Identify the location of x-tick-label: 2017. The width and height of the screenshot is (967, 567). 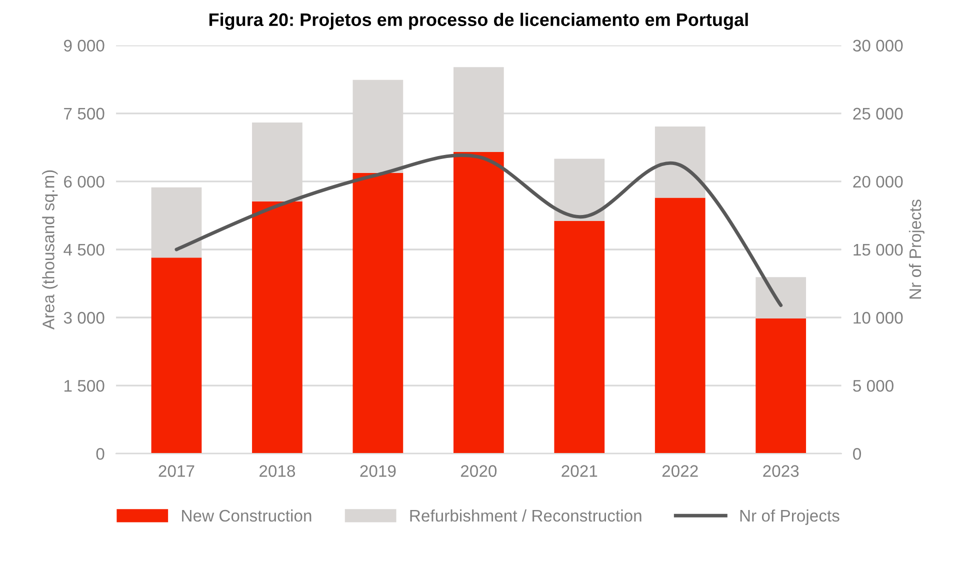
(176, 471).